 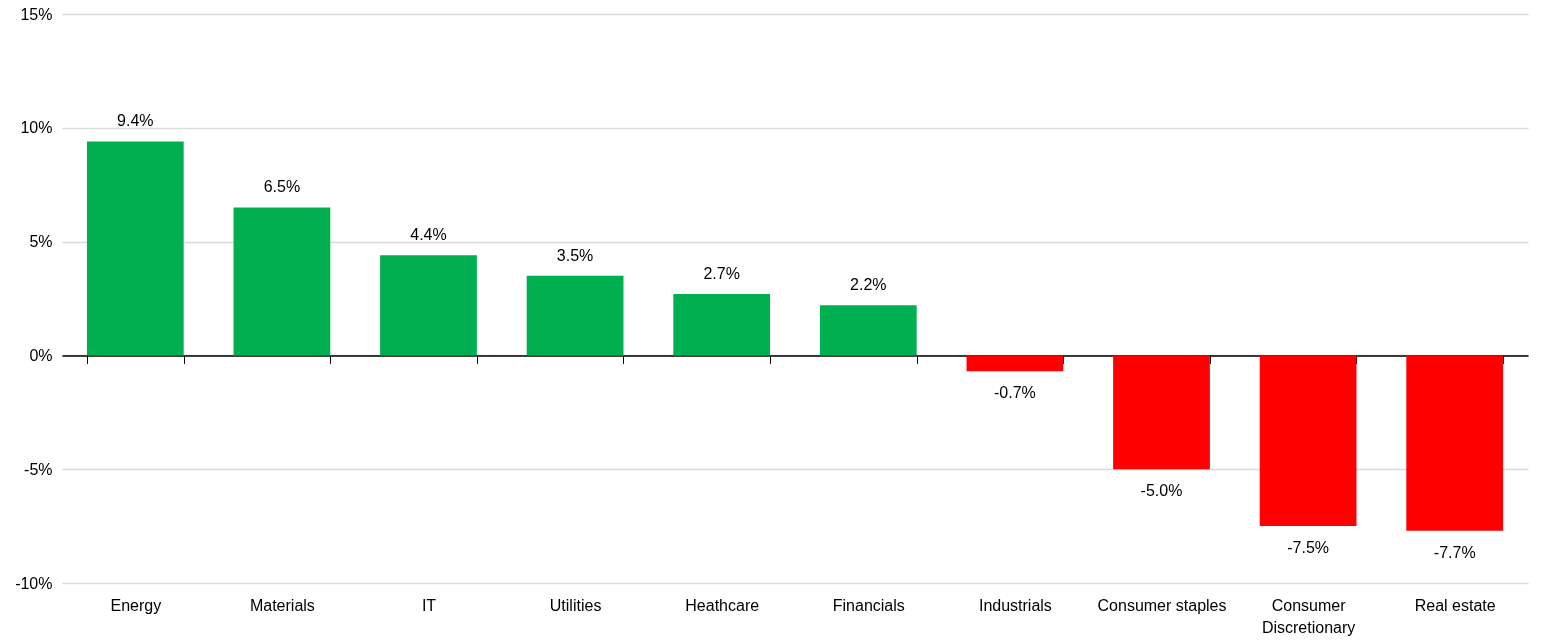 What do you see at coordinates (428, 235) in the screenshot?
I see `data-label: 4.4%` at bounding box center [428, 235].